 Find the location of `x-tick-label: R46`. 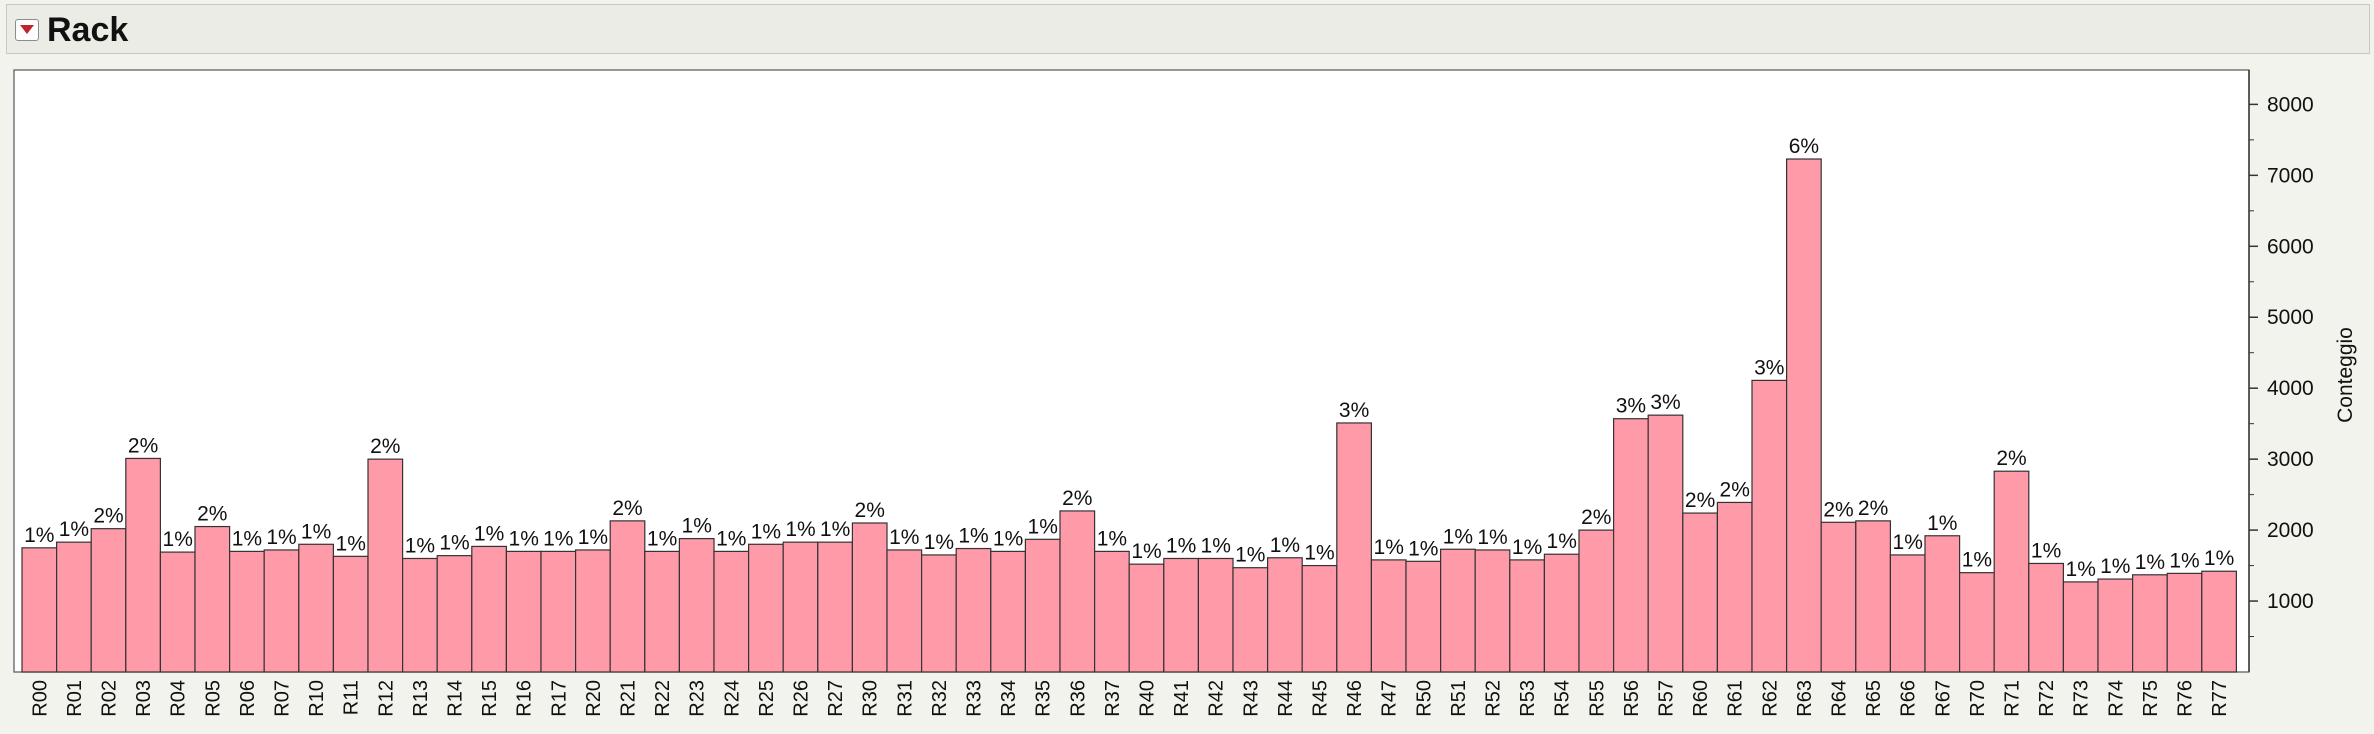

x-tick-label: R46 is located at coordinates (1355, 698).